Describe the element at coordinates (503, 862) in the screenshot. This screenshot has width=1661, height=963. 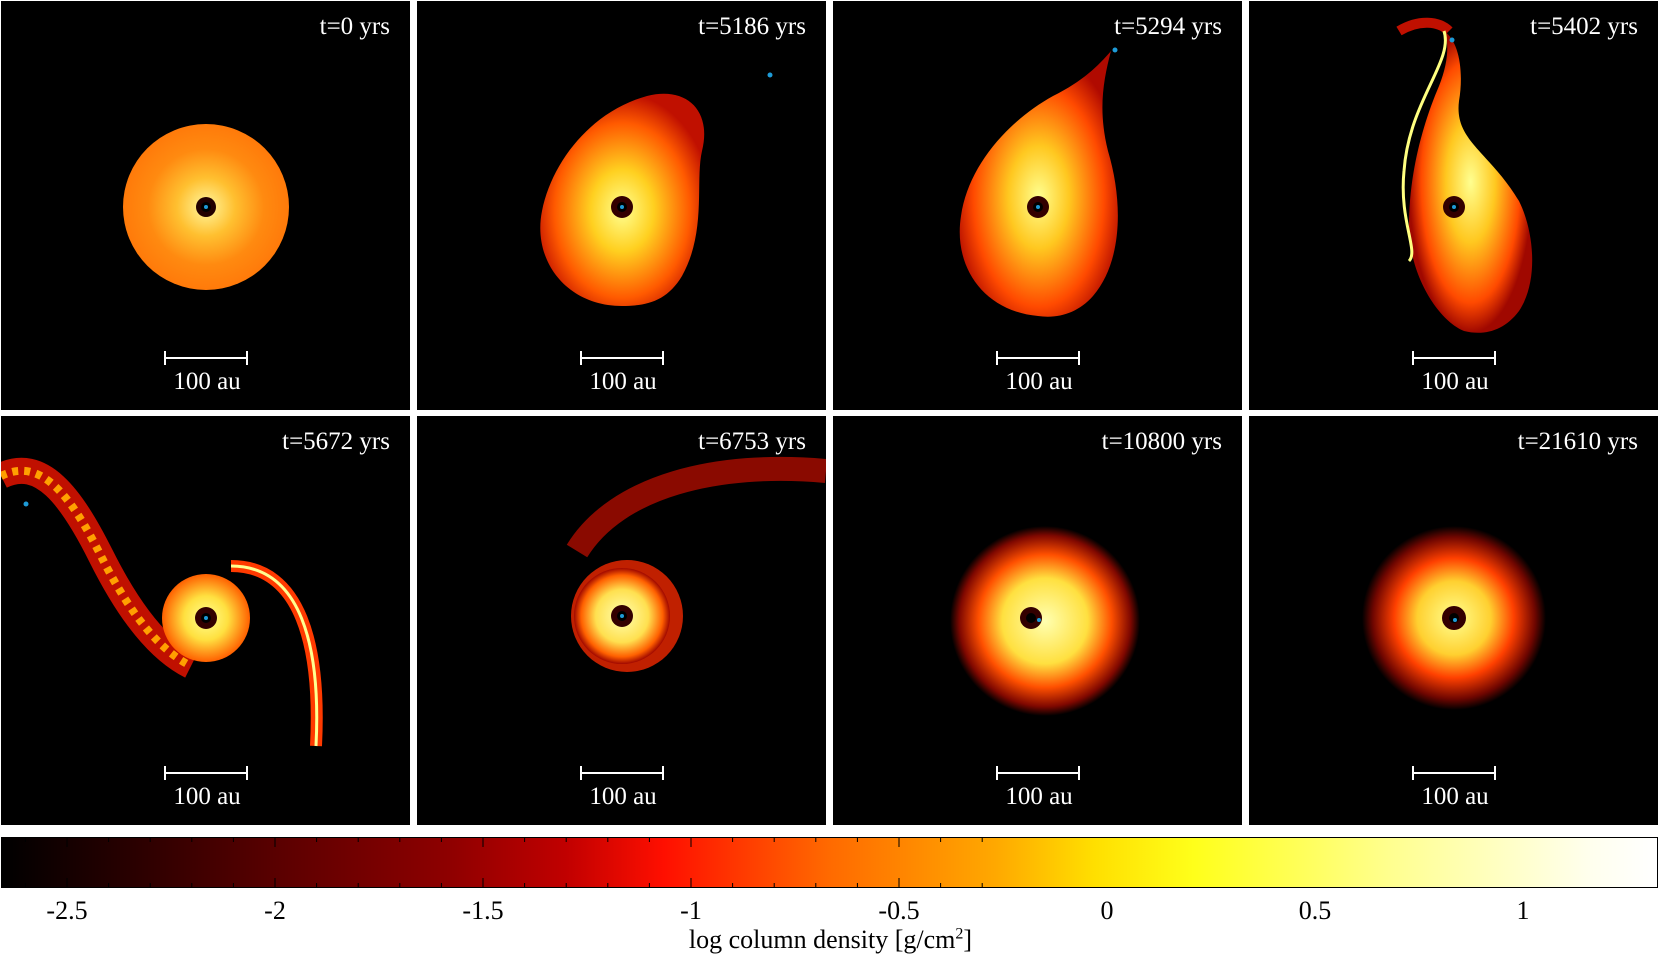
I see `colorbar-ticks` at that location.